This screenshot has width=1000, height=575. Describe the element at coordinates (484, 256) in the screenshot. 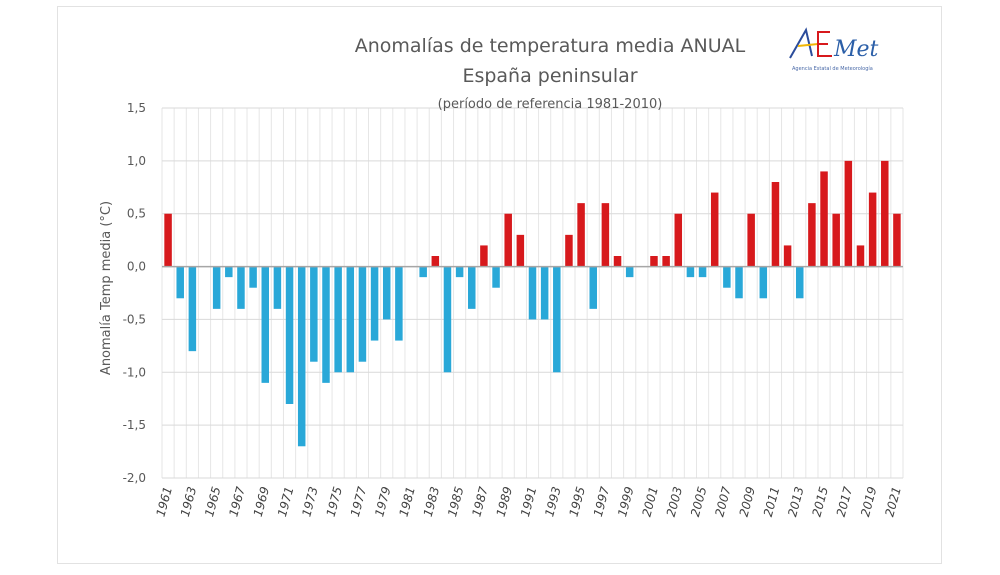

I see `bar-1987` at that location.